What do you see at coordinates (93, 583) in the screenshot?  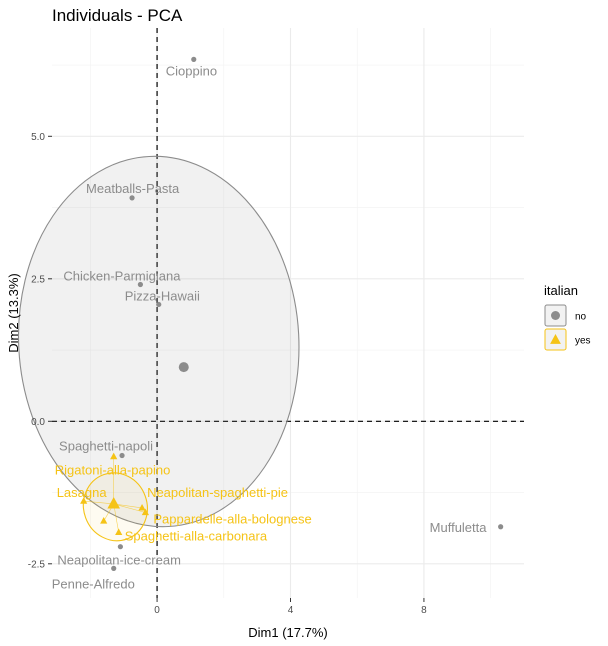 I see `label-penne-alfredo: Penne-Alfredo` at bounding box center [93, 583].